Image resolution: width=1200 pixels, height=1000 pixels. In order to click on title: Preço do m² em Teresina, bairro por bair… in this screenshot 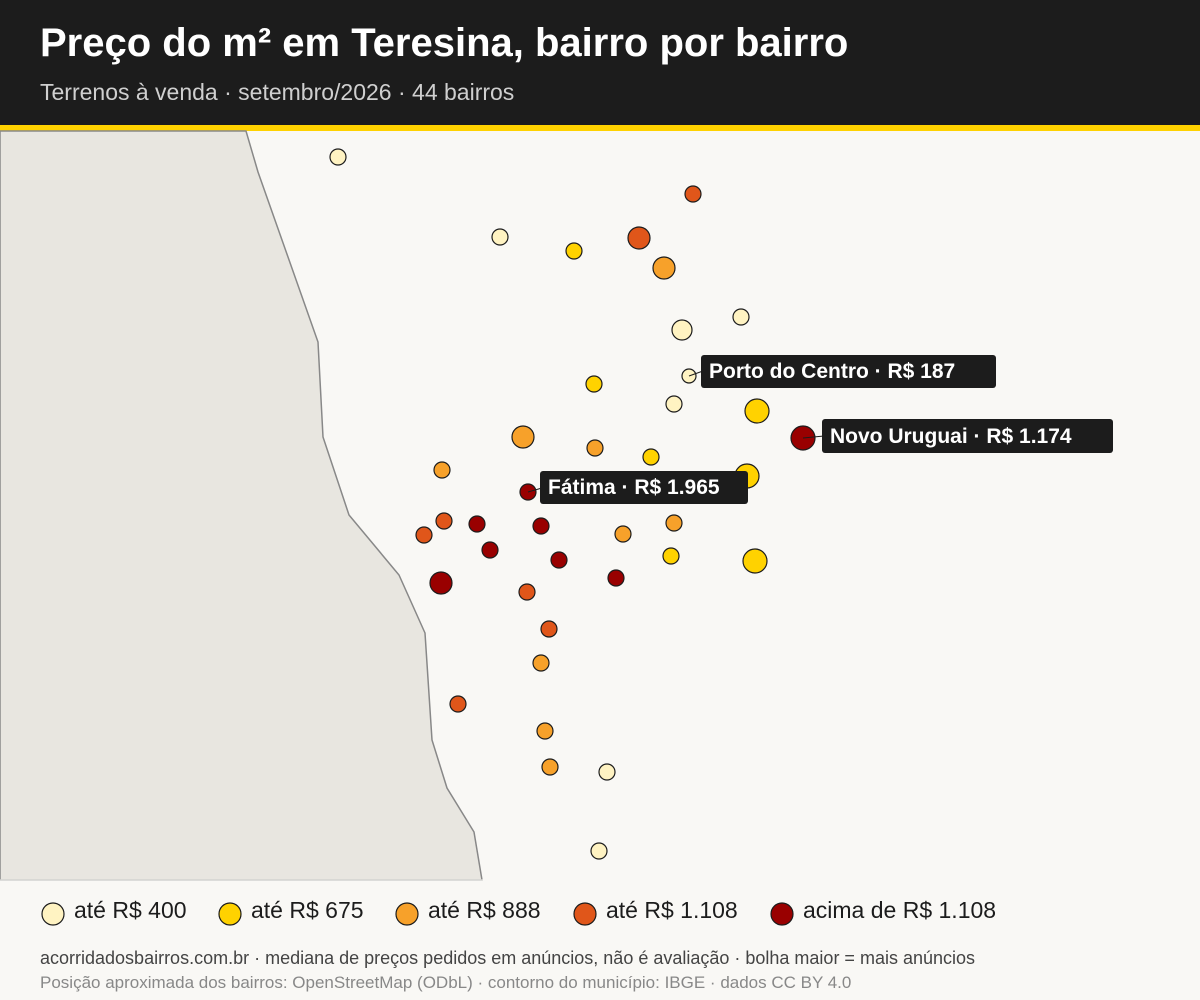, I will do `click(444, 43)`.